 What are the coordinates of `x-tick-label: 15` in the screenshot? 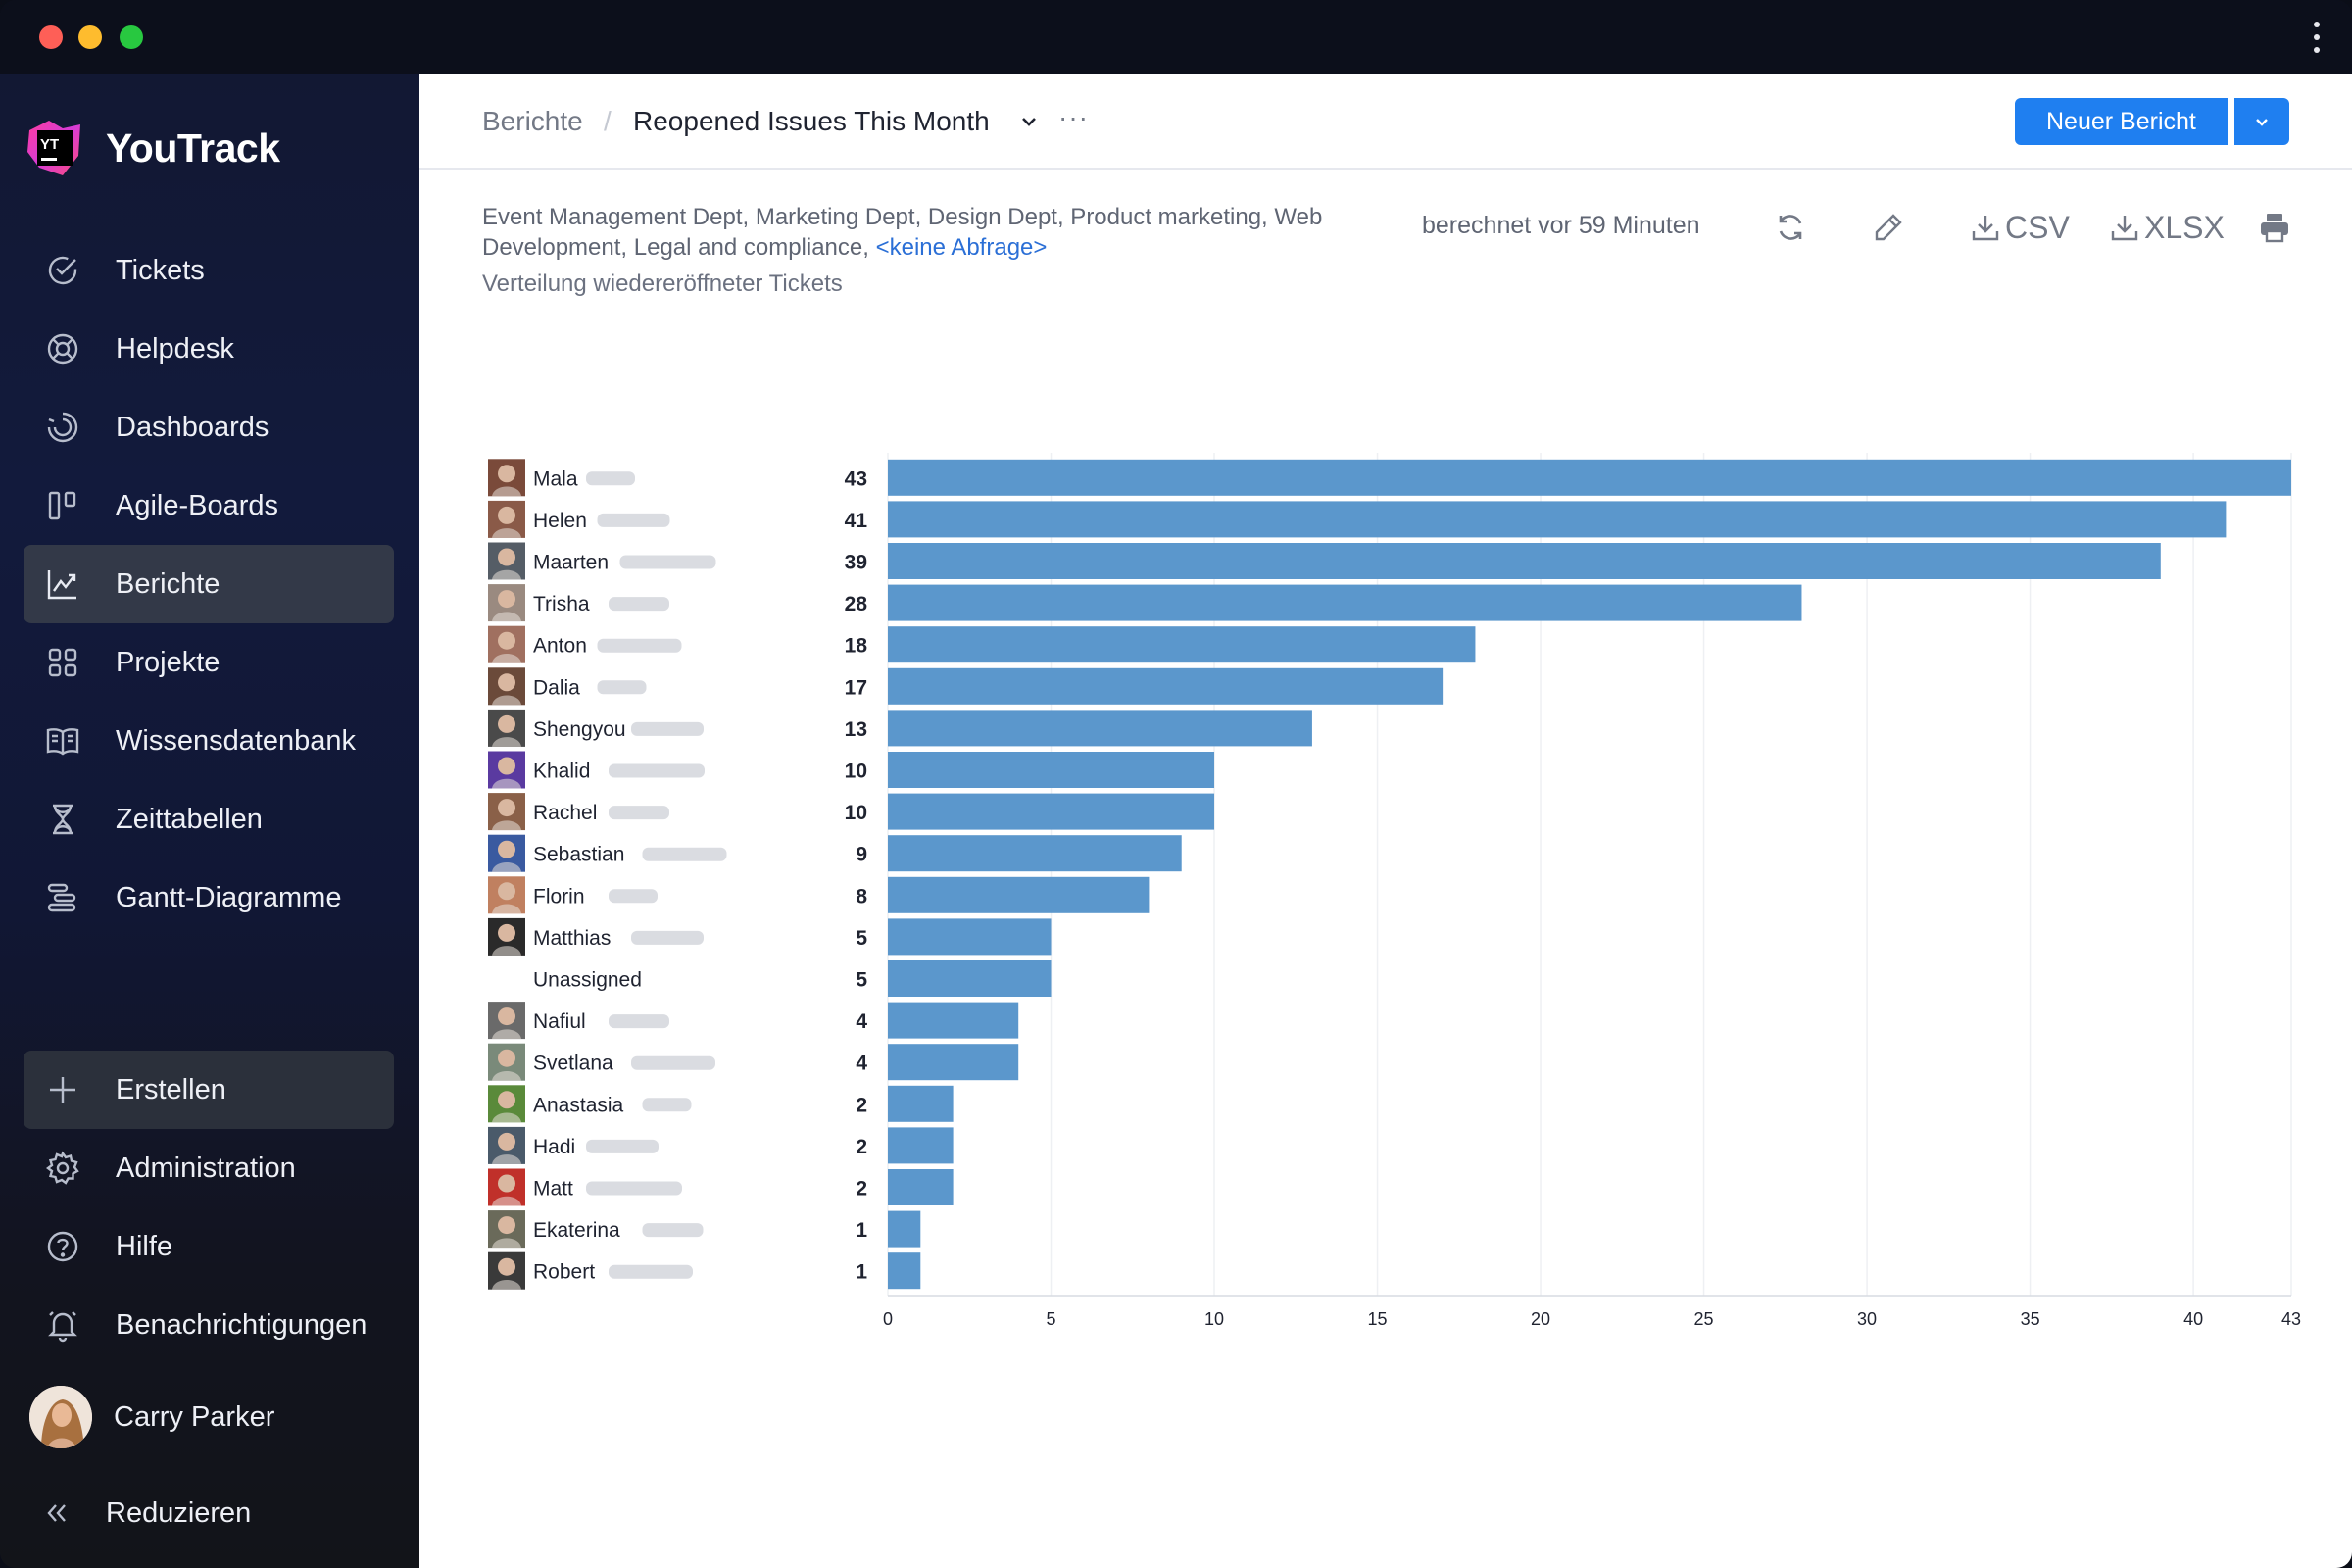 It's located at (1378, 1319).